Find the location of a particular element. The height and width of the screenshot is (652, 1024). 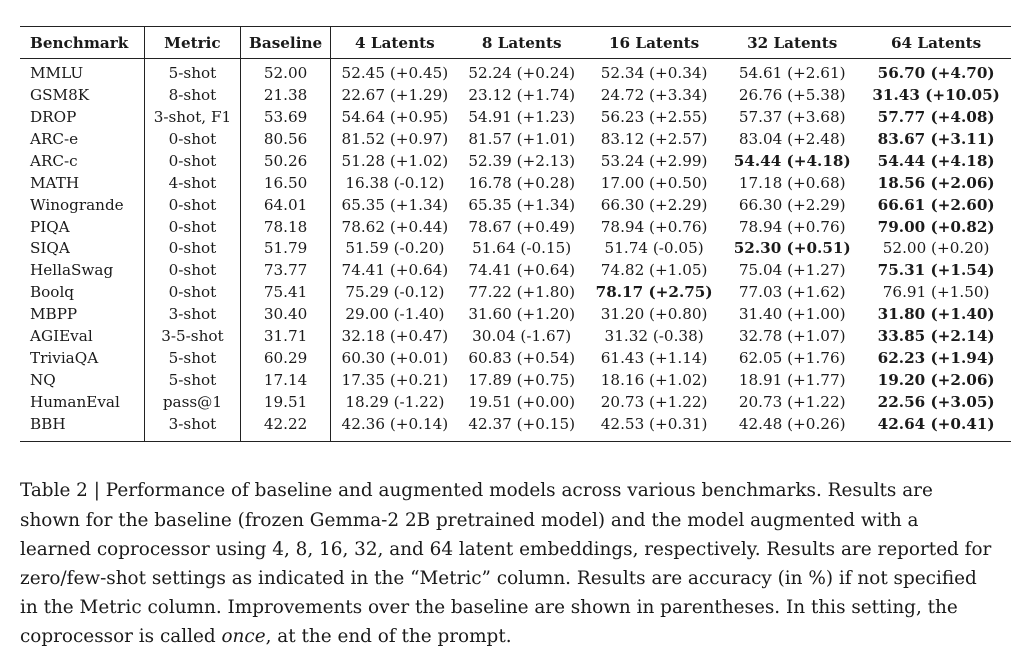

latent-result-cell: 42.48 (+0.26) is located at coordinates (792, 423).